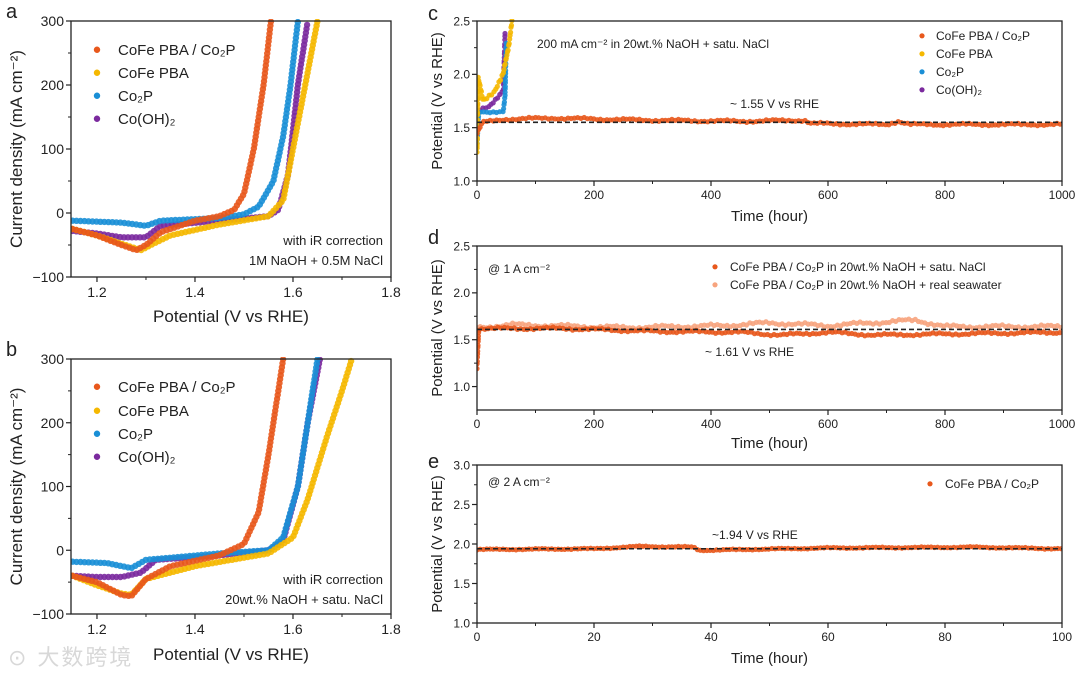 This screenshot has width=1080, height=674. What do you see at coordinates (11, 350) in the screenshot?
I see `panel-label: b` at bounding box center [11, 350].